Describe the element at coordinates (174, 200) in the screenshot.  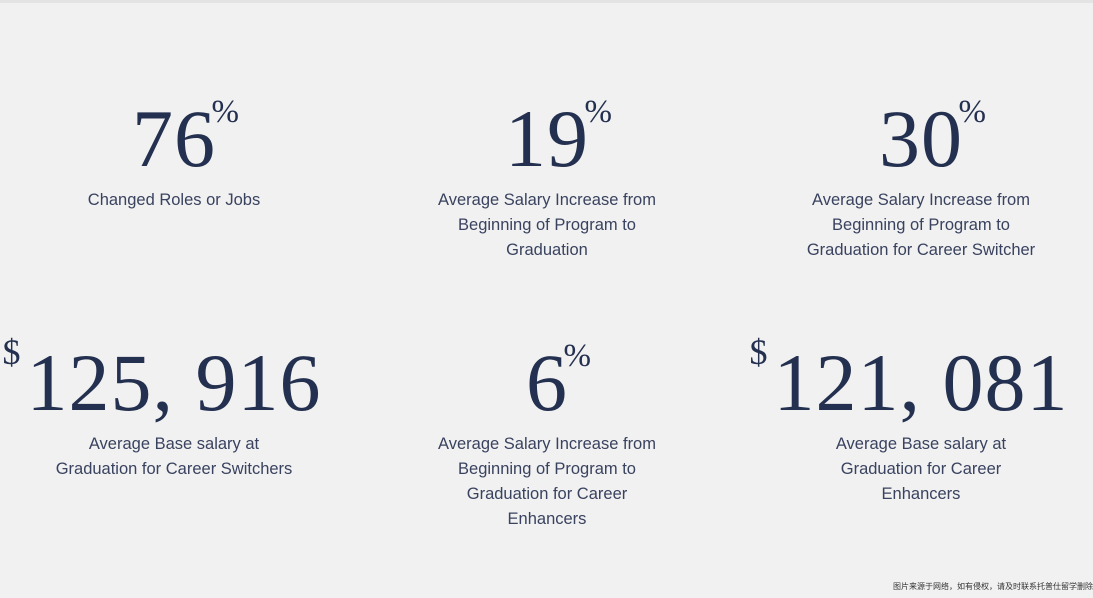
I see `stat-label: Changed Roles or Jobs` at that location.